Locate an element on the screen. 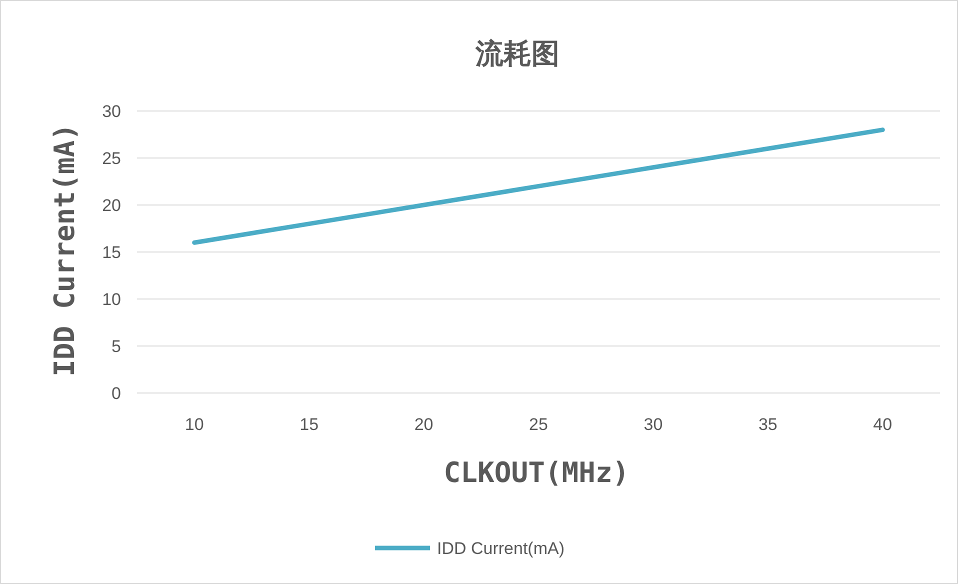  y-tick-label: 5 is located at coordinates (116, 346).